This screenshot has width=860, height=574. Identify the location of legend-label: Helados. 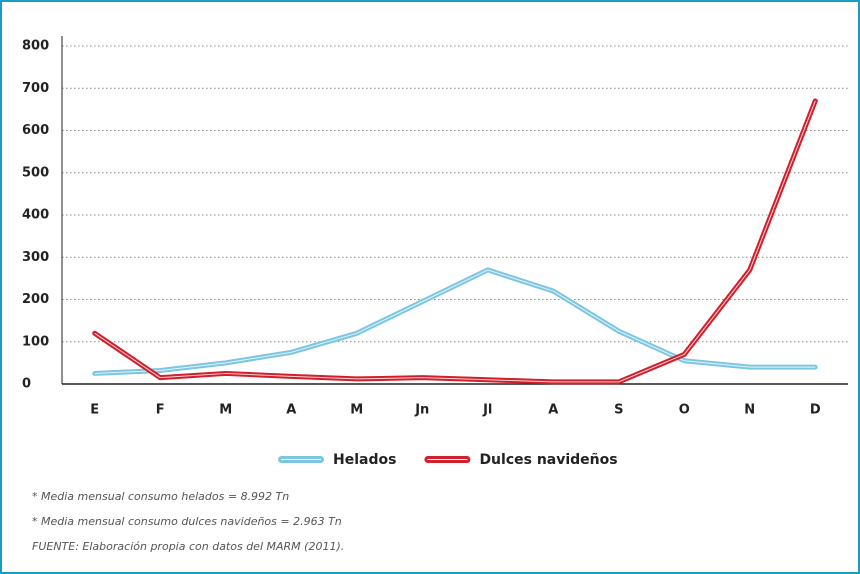
(364, 460).